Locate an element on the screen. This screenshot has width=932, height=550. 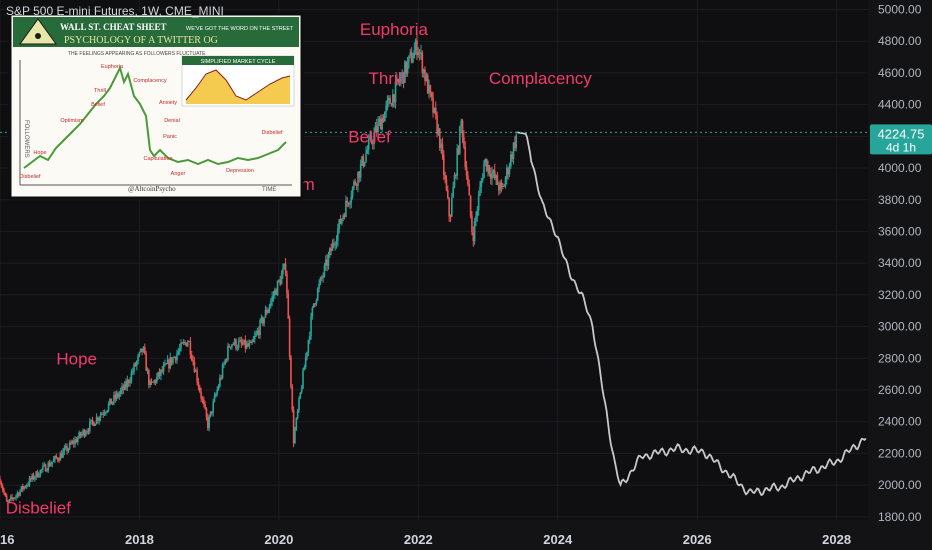
inset-phase-label: Anger is located at coordinates (178, 174).